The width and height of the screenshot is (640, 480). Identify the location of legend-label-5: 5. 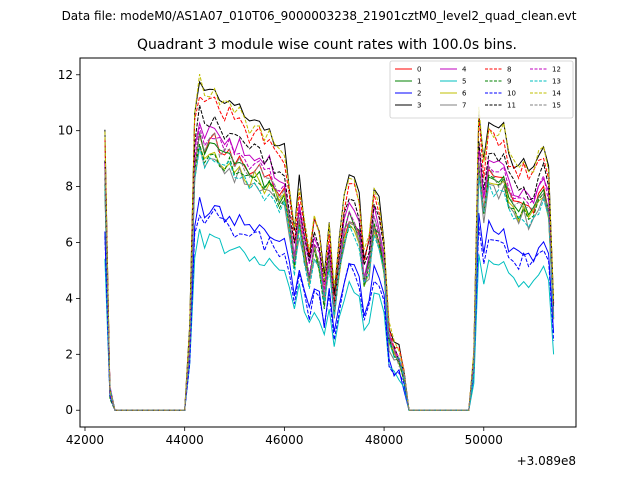
(464, 82).